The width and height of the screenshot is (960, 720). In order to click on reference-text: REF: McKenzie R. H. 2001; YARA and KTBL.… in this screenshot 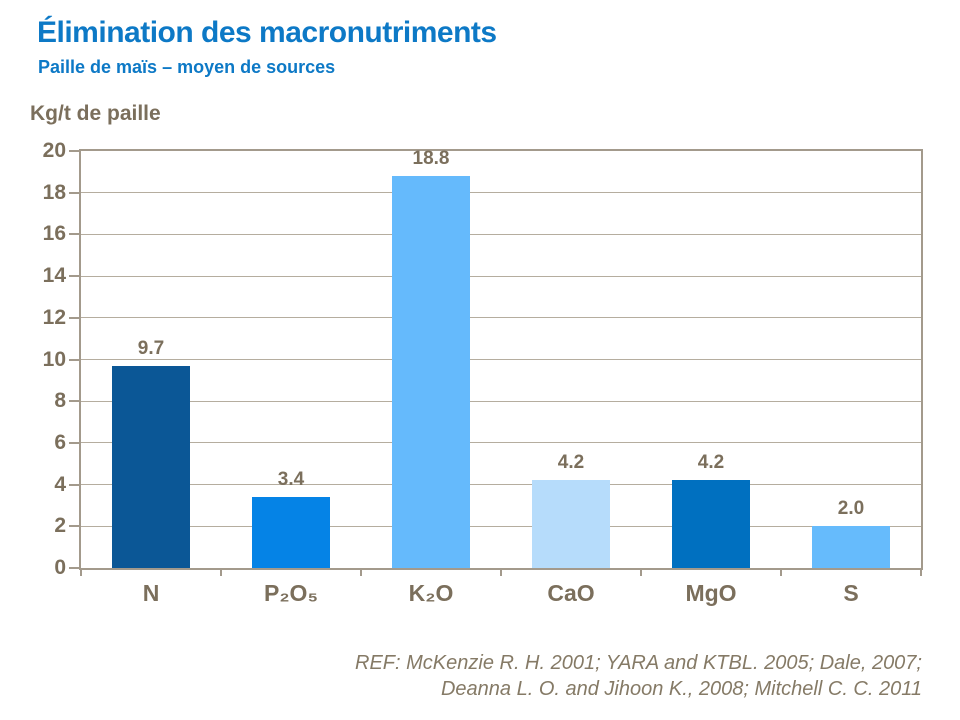, I will do `click(638, 676)`.